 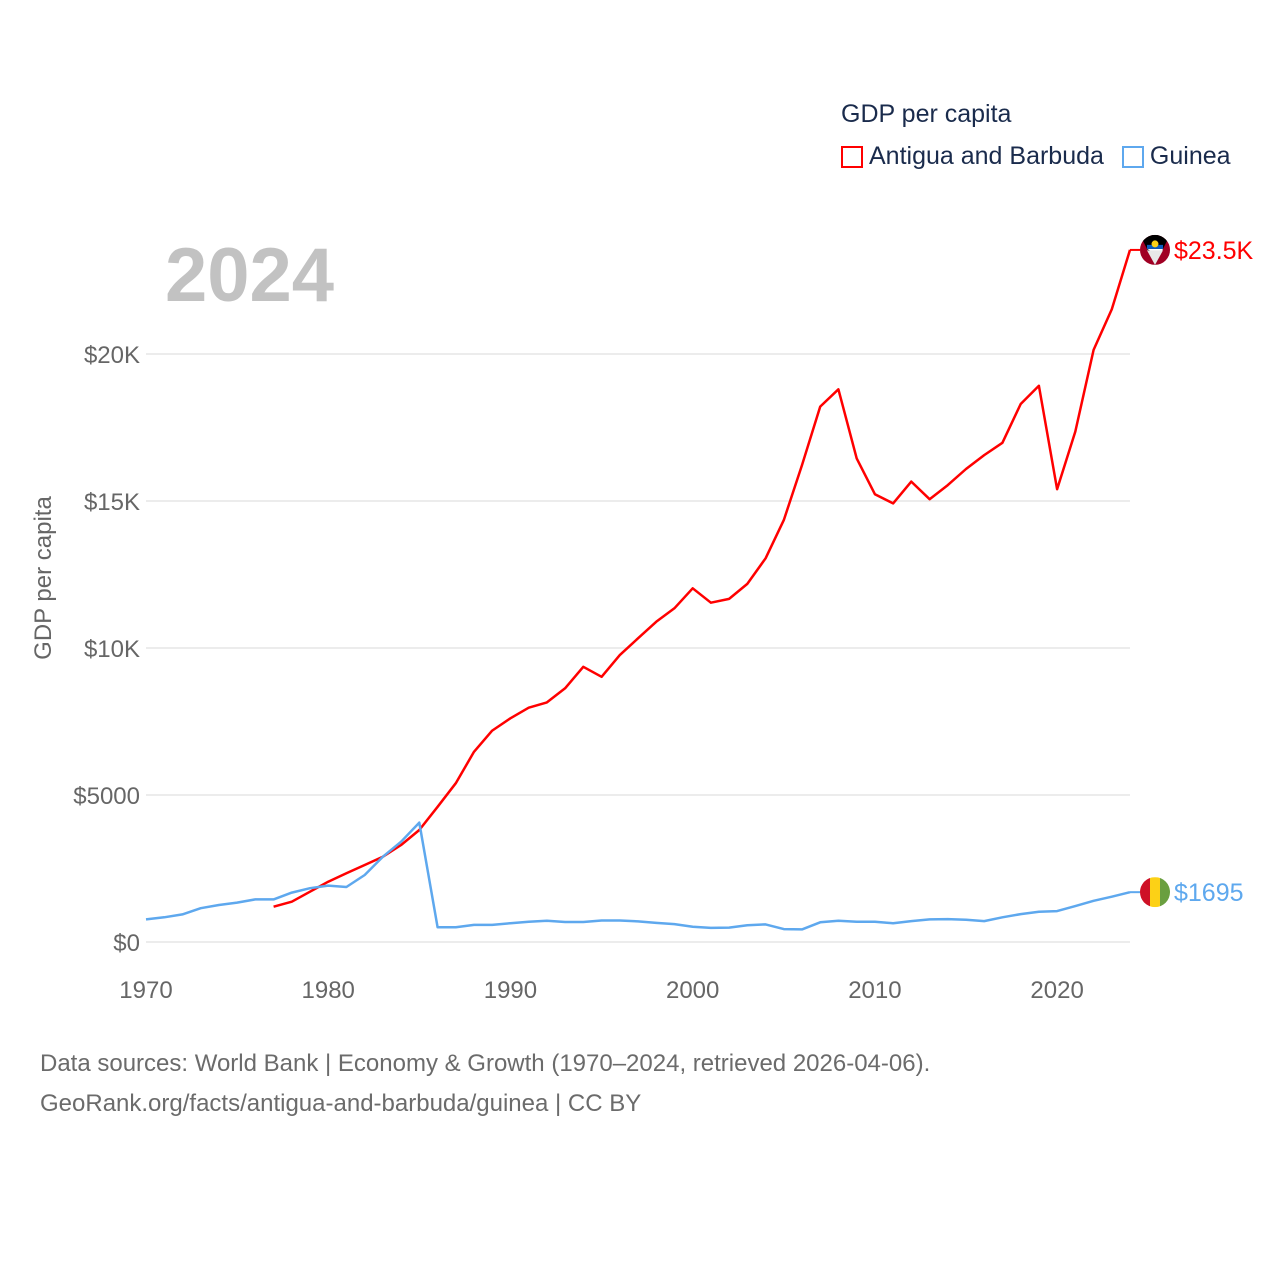 What do you see at coordinates (112, 649) in the screenshot?
I see `y-tick-label: $10K` at bounding box center [112, 649].